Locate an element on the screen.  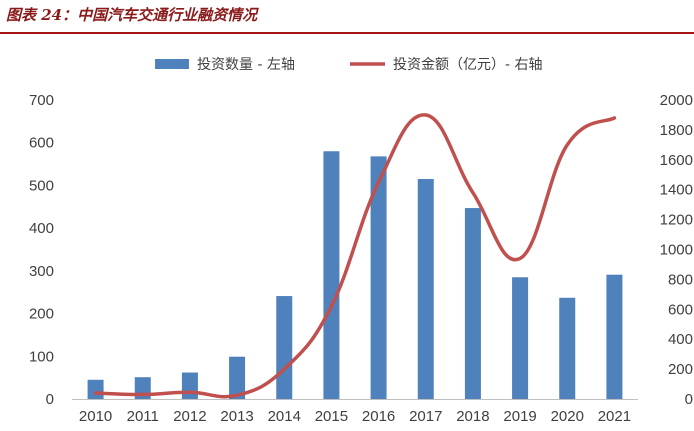
y-left-tick-label: 400 is located at coordinates (41, 228).